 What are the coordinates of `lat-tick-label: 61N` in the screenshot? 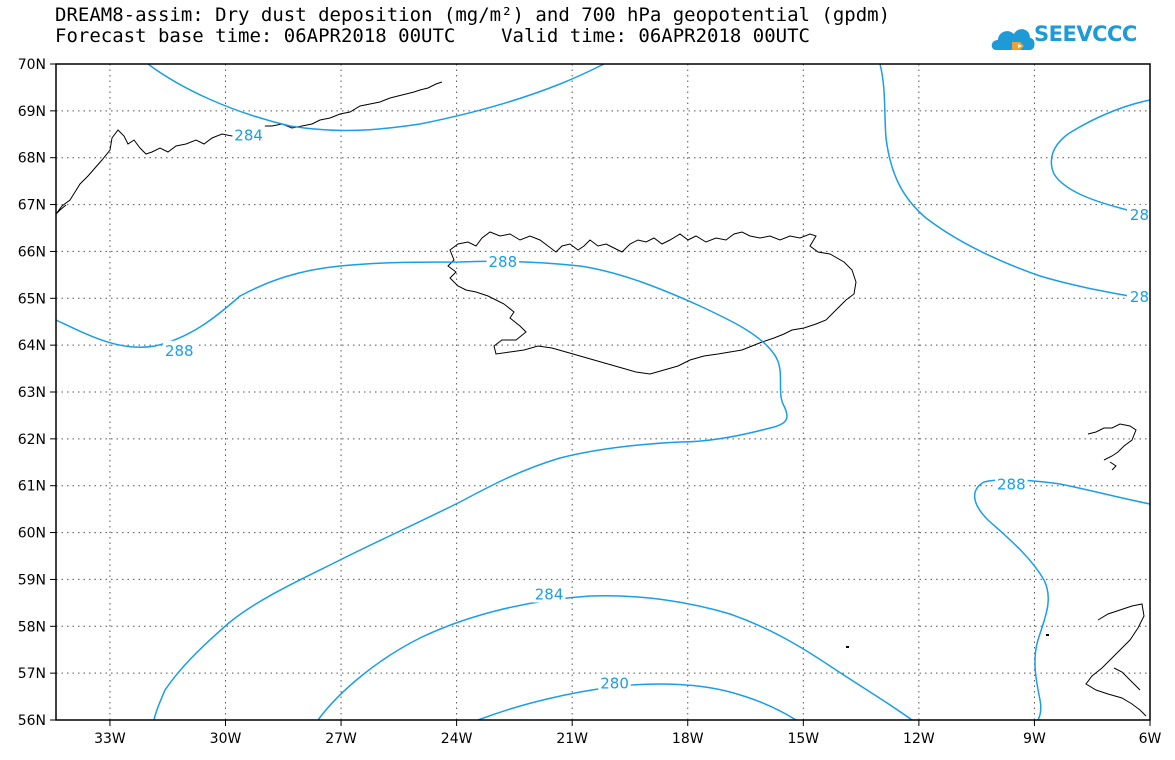 It's located at (32, 487).